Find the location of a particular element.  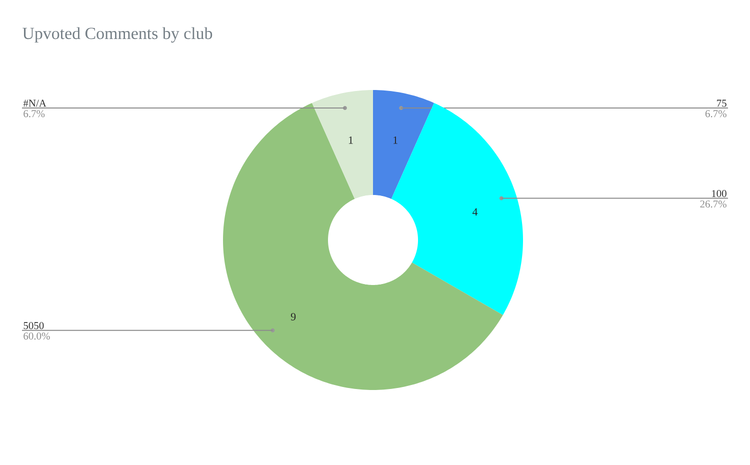

slice-label: 75 is located at coordinates (721, 103).